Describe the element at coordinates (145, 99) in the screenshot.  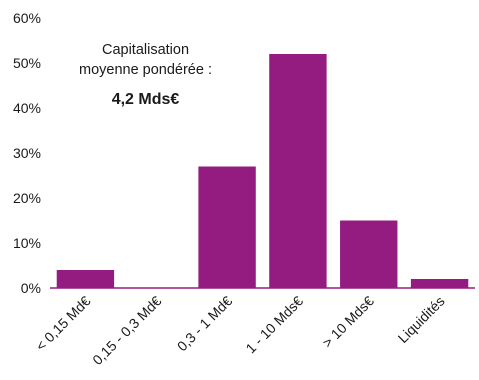
I see `annotation-value: 4,2 Mds€` at that location.